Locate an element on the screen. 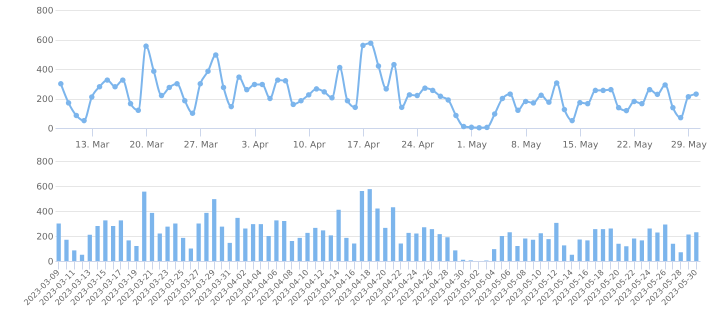  x-tick-label: 1. May is located at coordinates (472, 145).